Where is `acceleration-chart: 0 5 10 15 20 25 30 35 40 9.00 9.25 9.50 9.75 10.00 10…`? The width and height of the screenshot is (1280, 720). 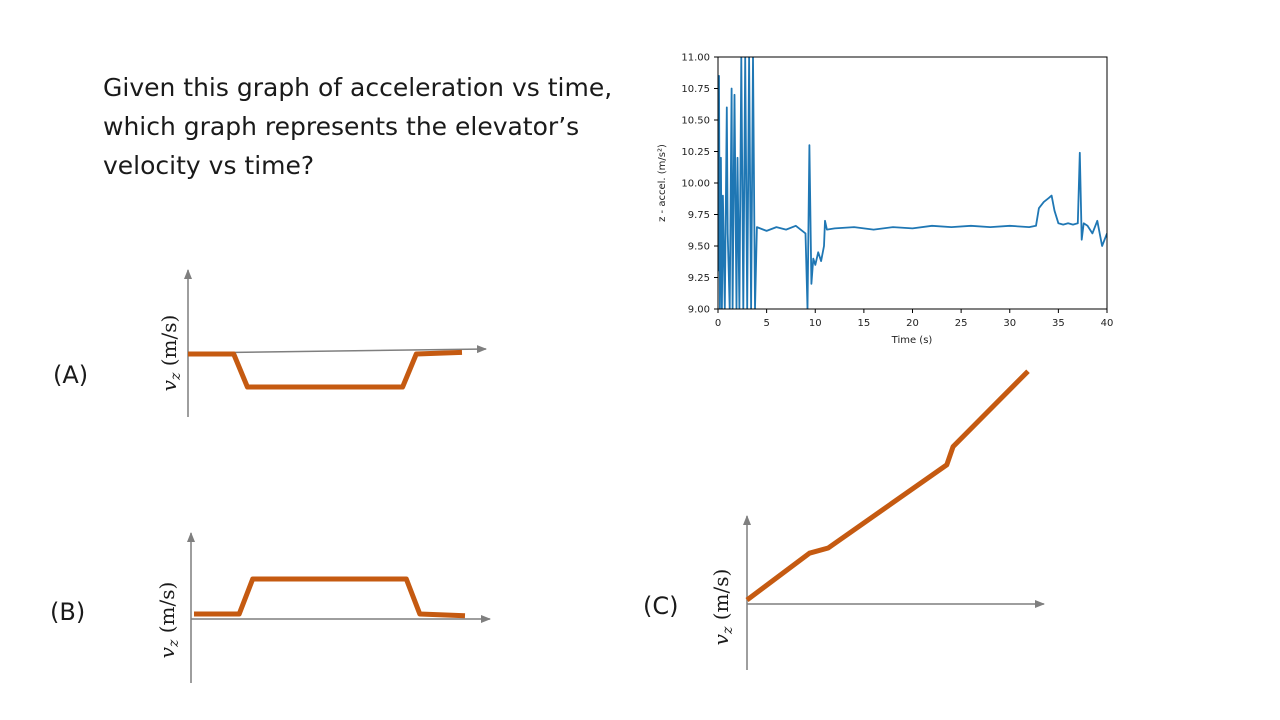
acceleration-chart: 0 5 10 15 20 25 30 35 40 9.00 9.25 9.50 9.75 10.00 10… is located at coordinates (885, 200).